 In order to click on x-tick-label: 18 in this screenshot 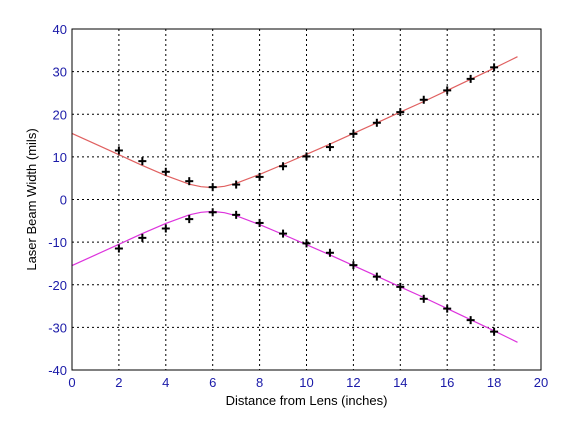, I will do `click(494, 382)`.